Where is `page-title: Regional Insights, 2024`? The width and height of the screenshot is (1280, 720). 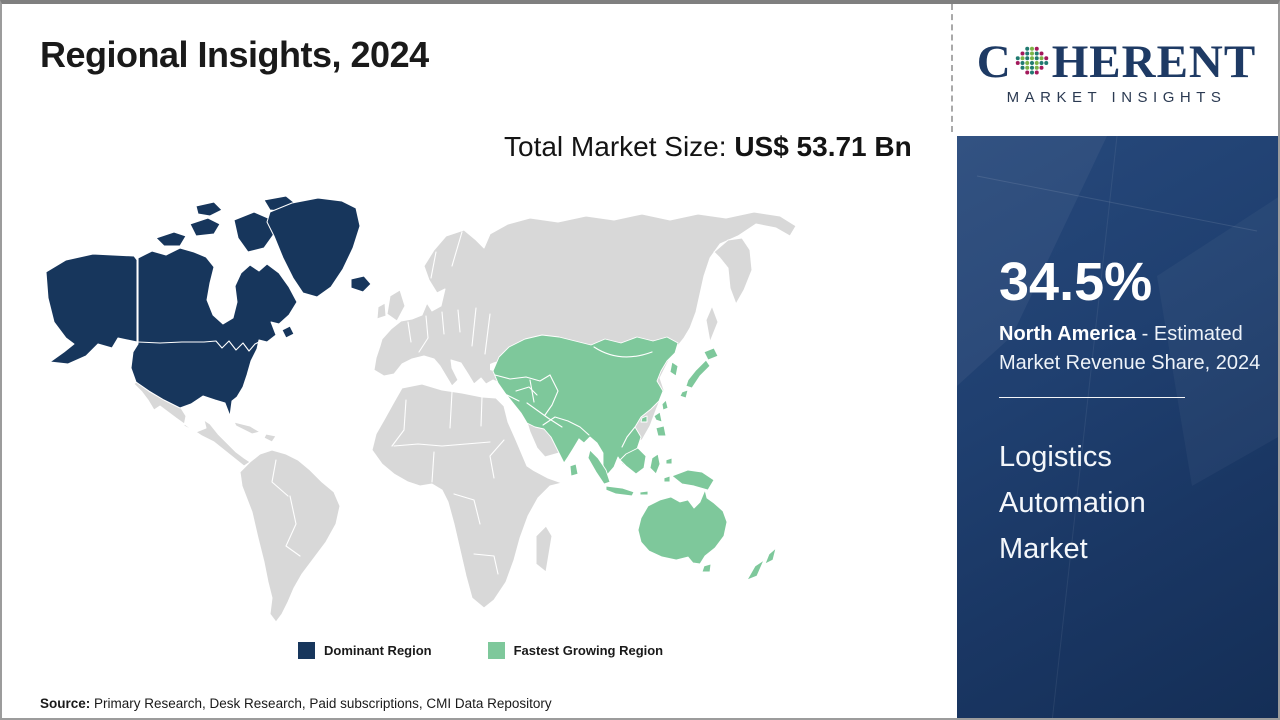
page-title: Regional Insights, 2024 is located at coordinates (234, 54).